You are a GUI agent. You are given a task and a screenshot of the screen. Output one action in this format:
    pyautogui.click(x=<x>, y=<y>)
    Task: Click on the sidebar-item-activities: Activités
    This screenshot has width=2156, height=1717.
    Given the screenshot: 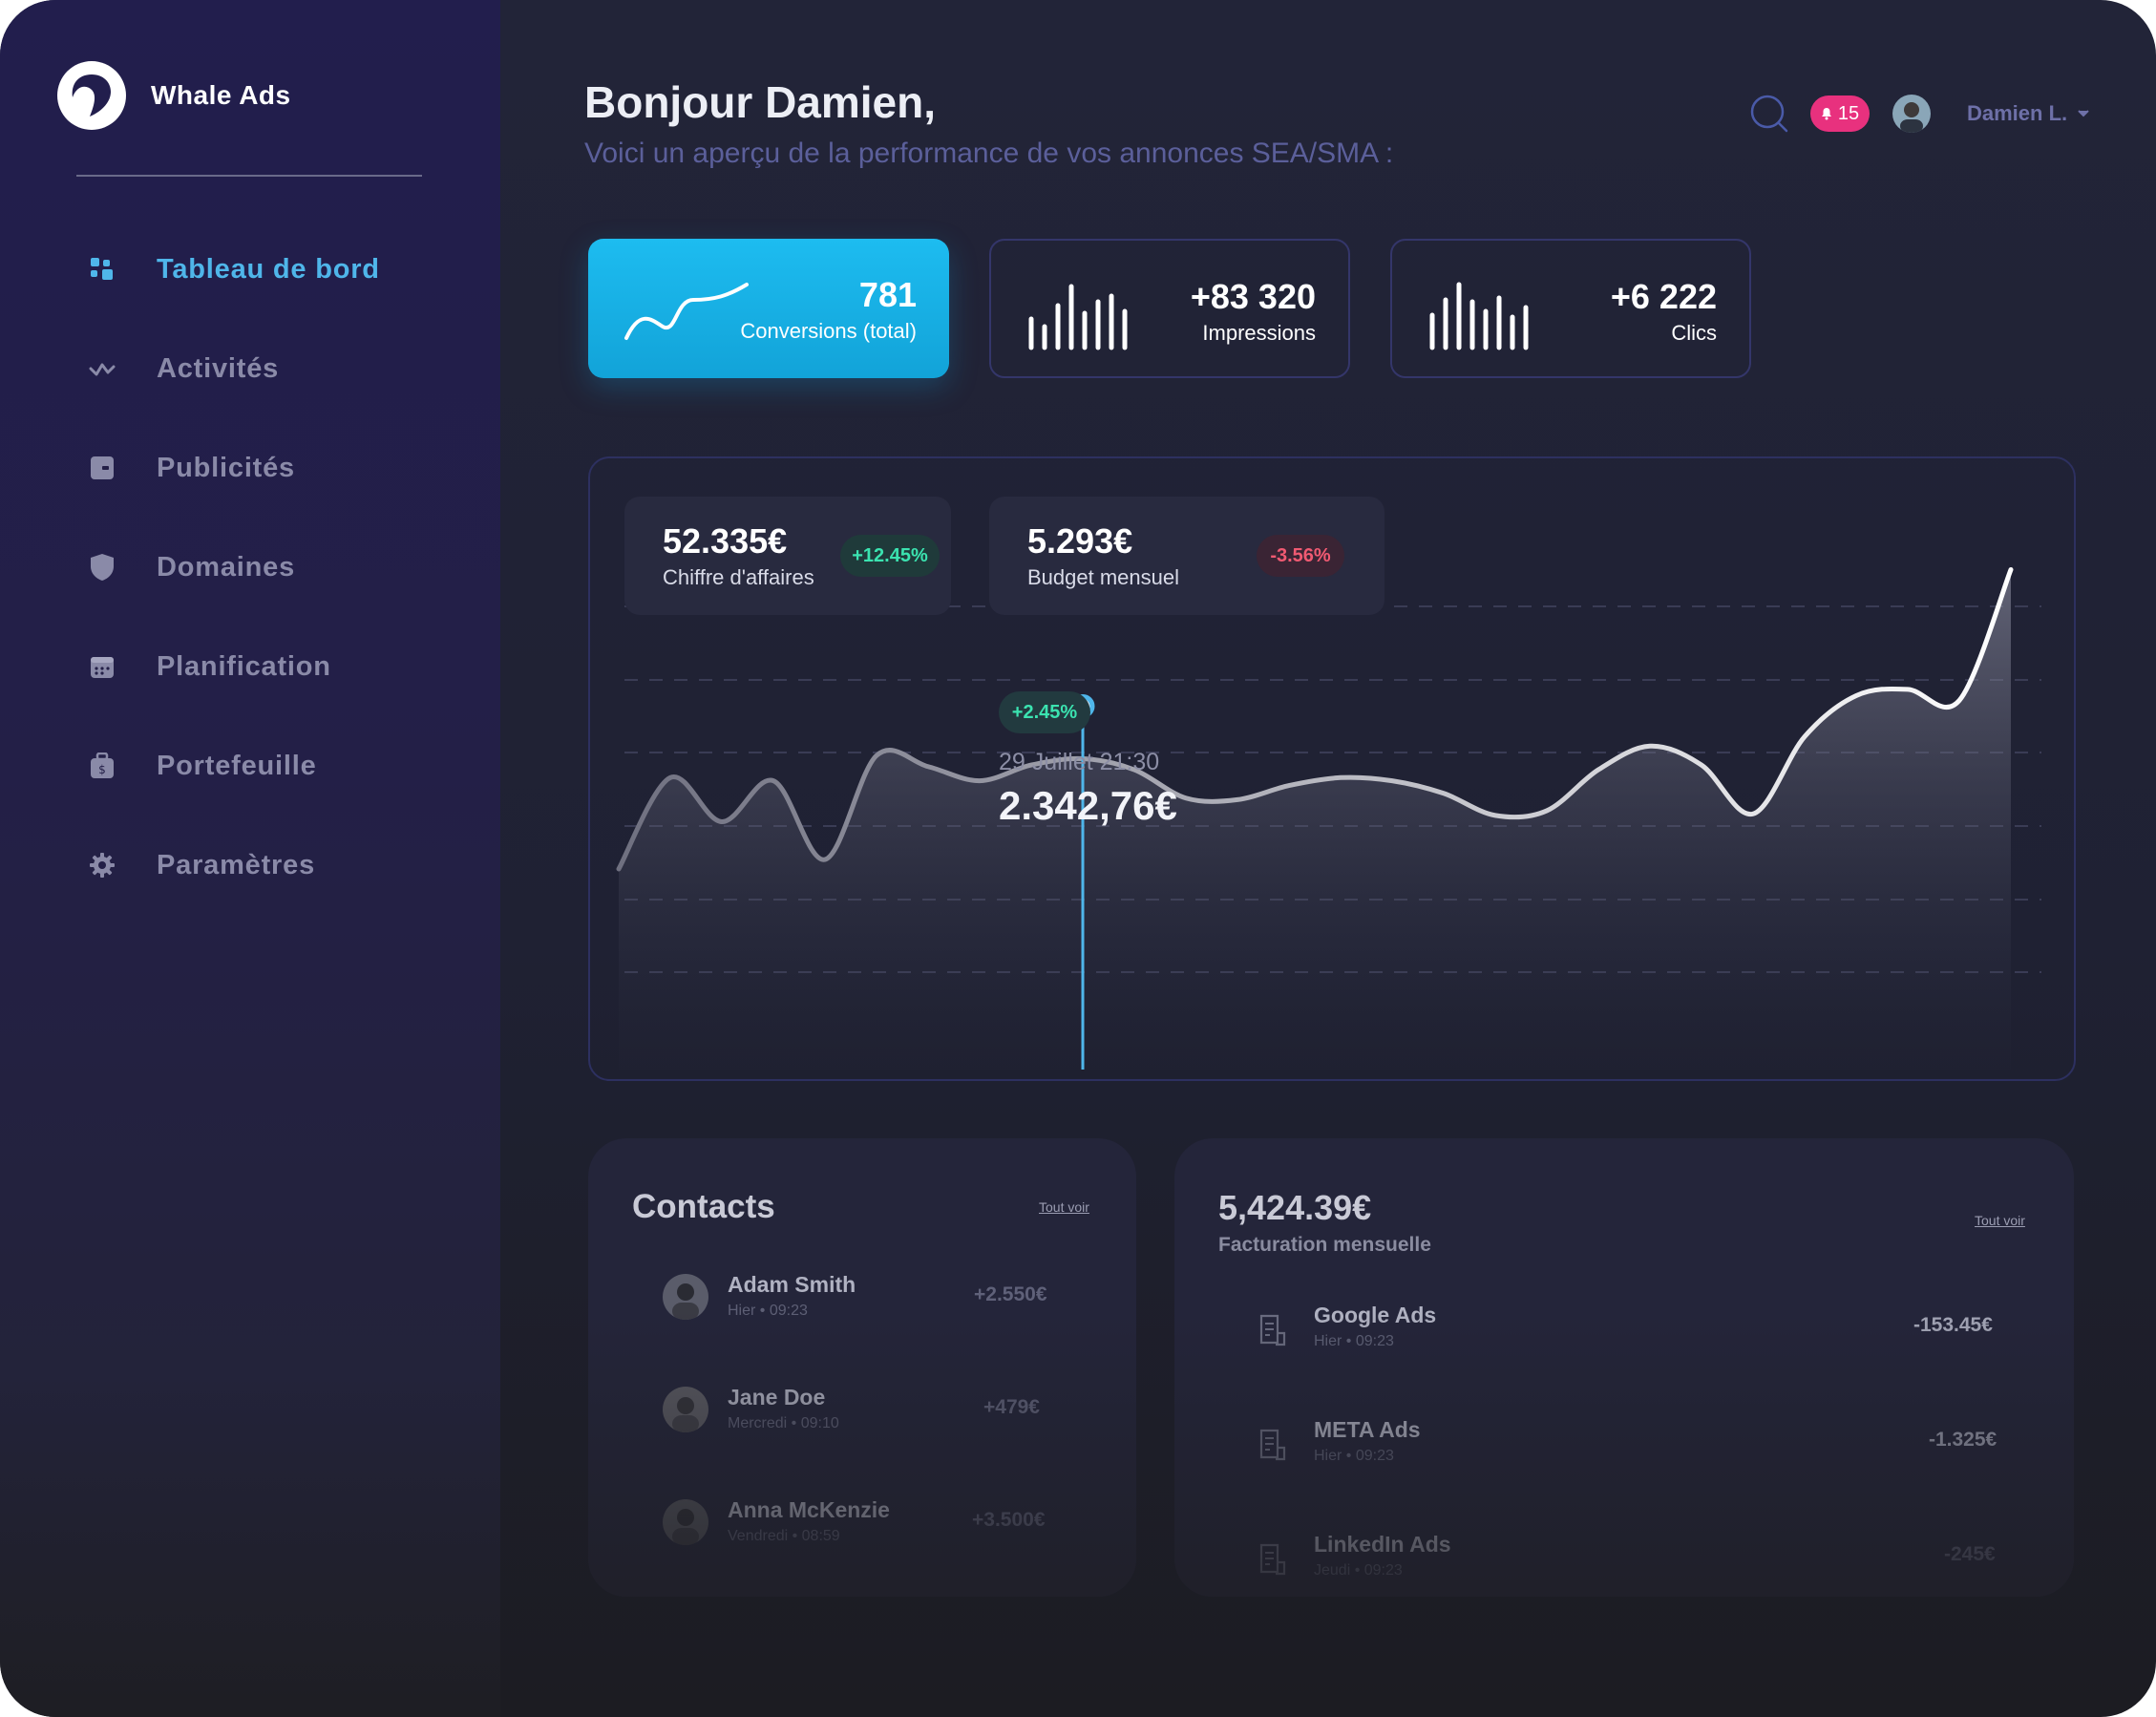 What is the action you would take?
    pyautogui.click(x=234, y=369)
    